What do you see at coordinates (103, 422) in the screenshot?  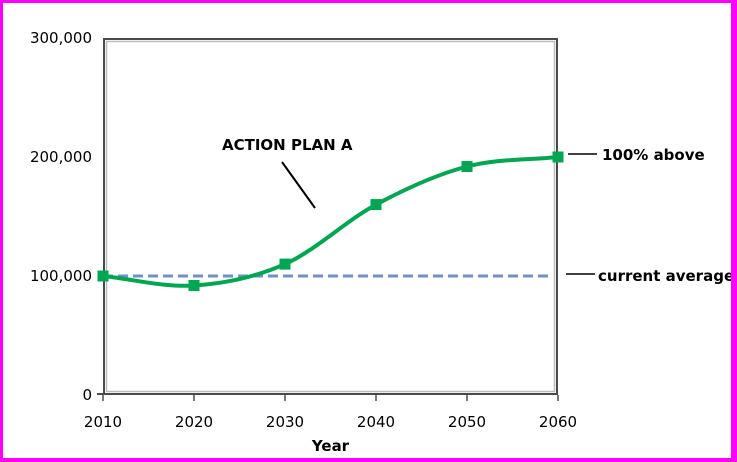 I see `x-tick-label: 2010` at bounding box center [103, 422].